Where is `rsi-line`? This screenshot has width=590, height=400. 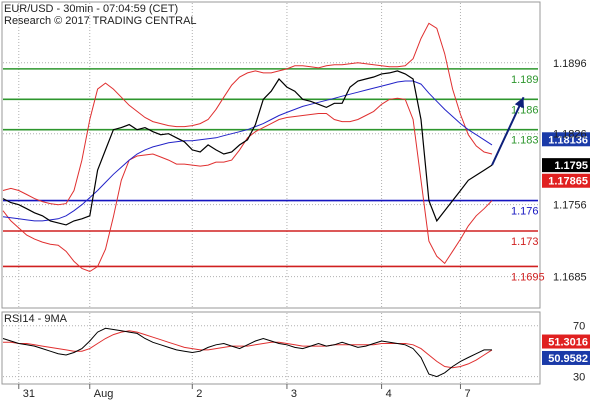
rsi-line is located at coordinates (247, 352).